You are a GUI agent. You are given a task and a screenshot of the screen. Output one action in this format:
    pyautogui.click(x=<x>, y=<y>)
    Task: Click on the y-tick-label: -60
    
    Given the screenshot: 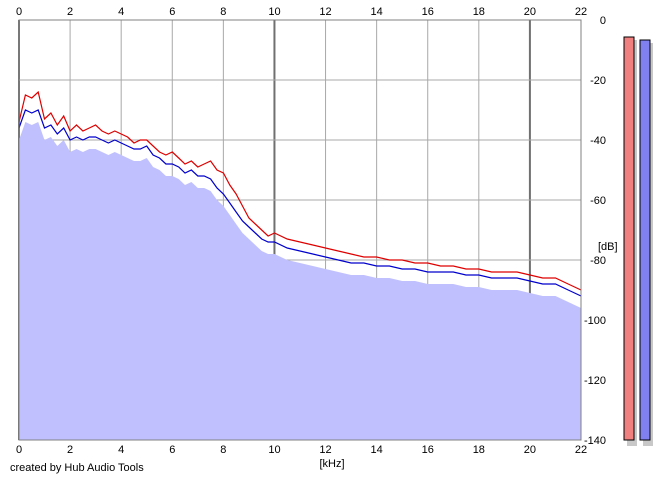 What is the action you would take?
    pyautogui.click(x=598, y=201)
    